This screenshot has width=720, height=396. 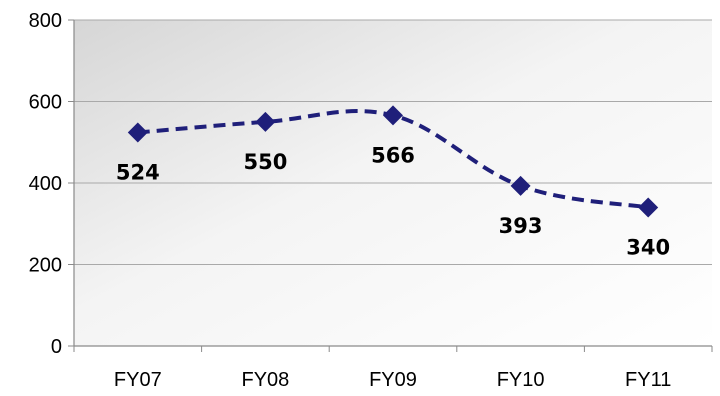 What do you see at coordinates (265, 380) in the screenshot?
I see `x-tick-label-fy08: FY08` at bounding box center [265, 380].